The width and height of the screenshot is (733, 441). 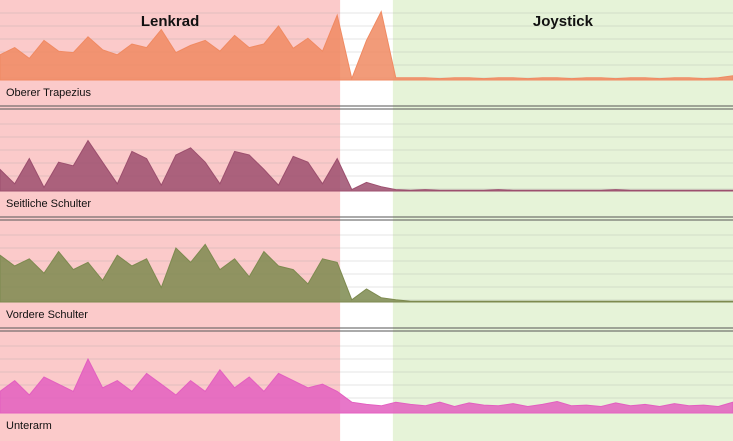 I want to click on panel-label: Vordere Schulter, so click(x=47, y=315).